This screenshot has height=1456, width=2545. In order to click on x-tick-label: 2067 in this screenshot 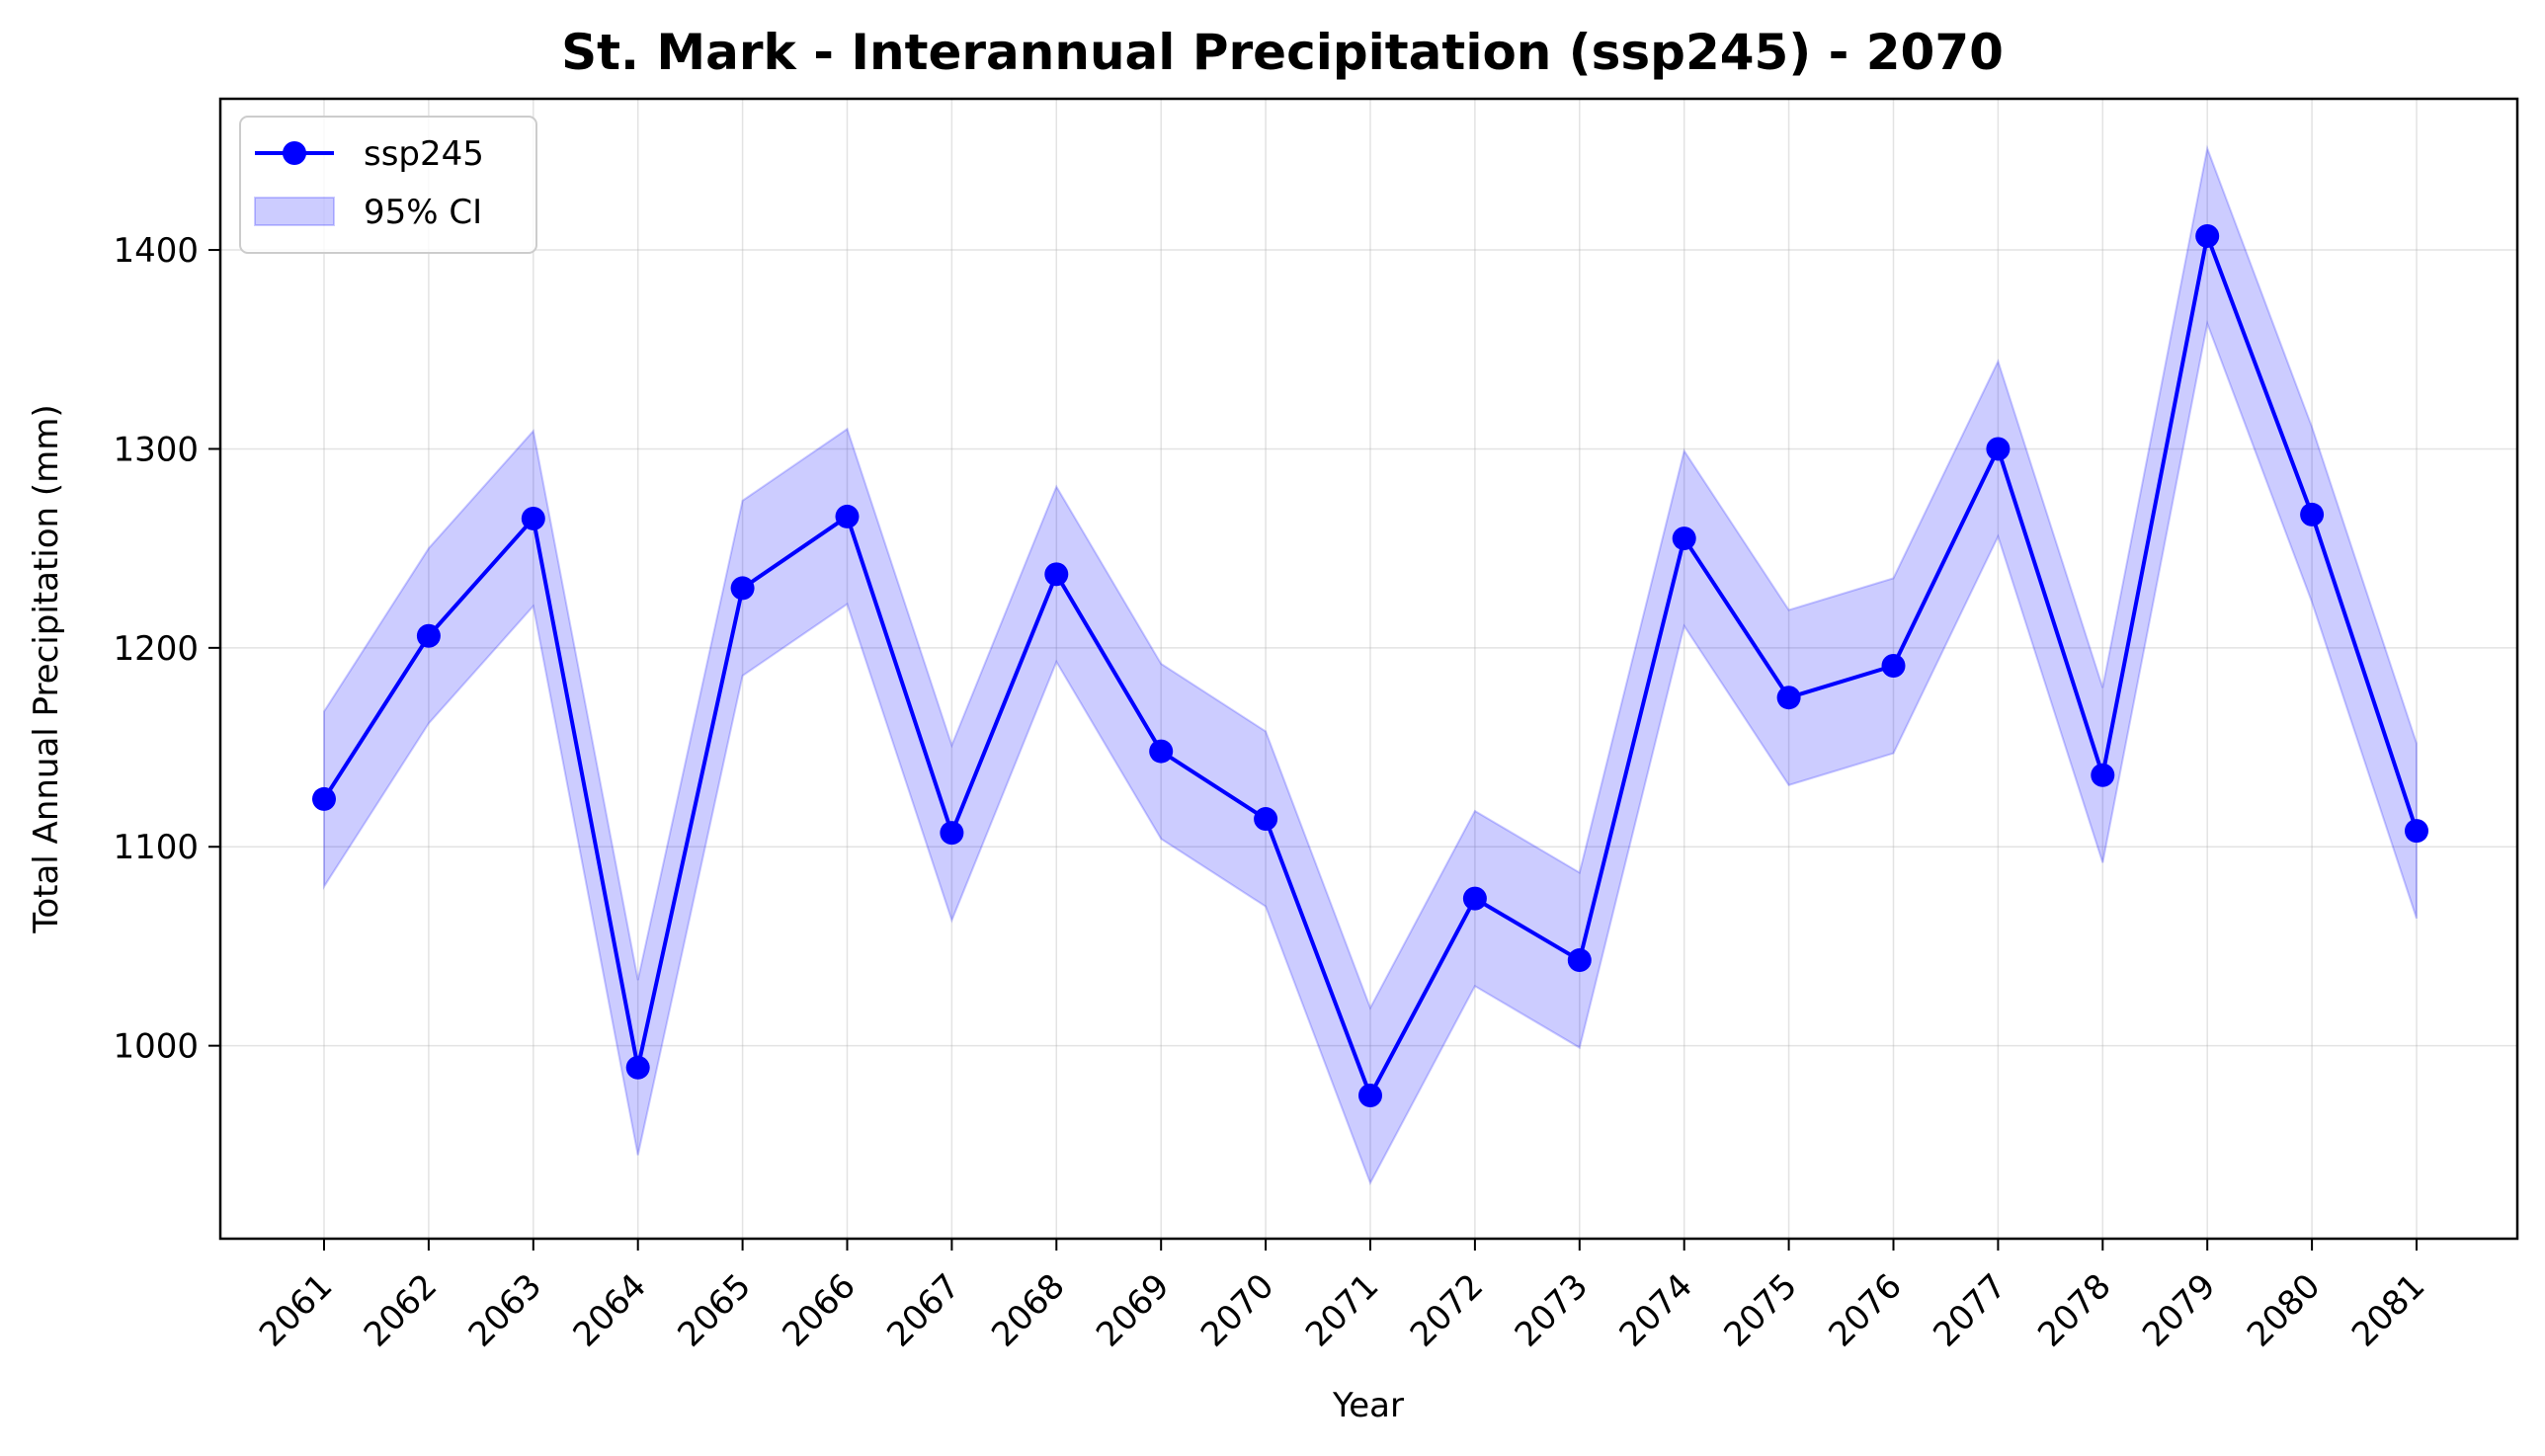, I will do `click(923, 1310)`.